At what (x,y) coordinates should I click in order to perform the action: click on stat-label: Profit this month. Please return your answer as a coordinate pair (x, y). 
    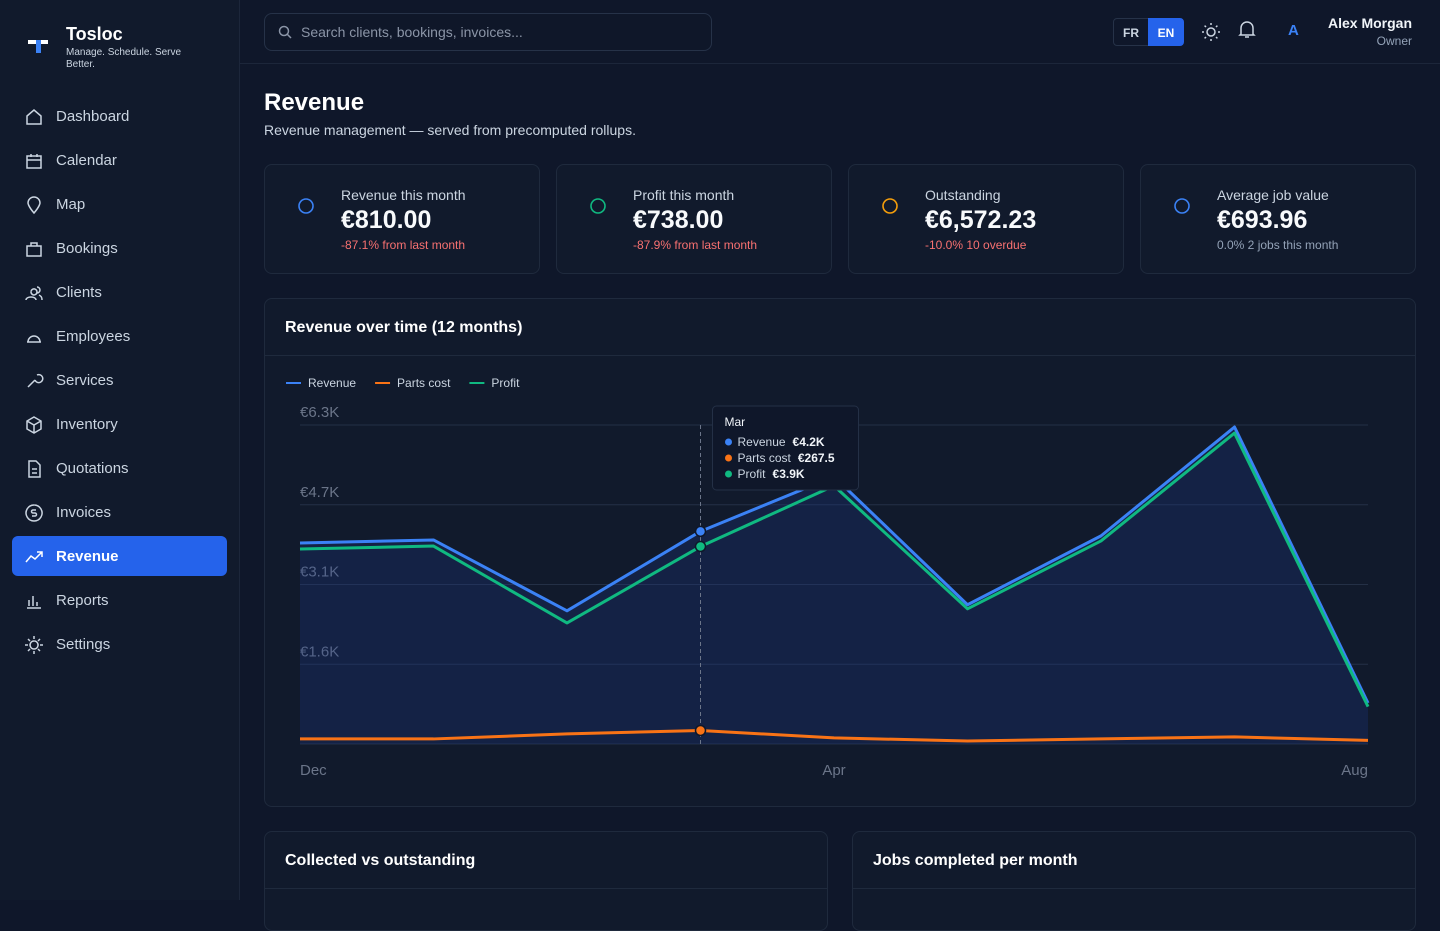
    Looking at the image, I should click on (684, 195).